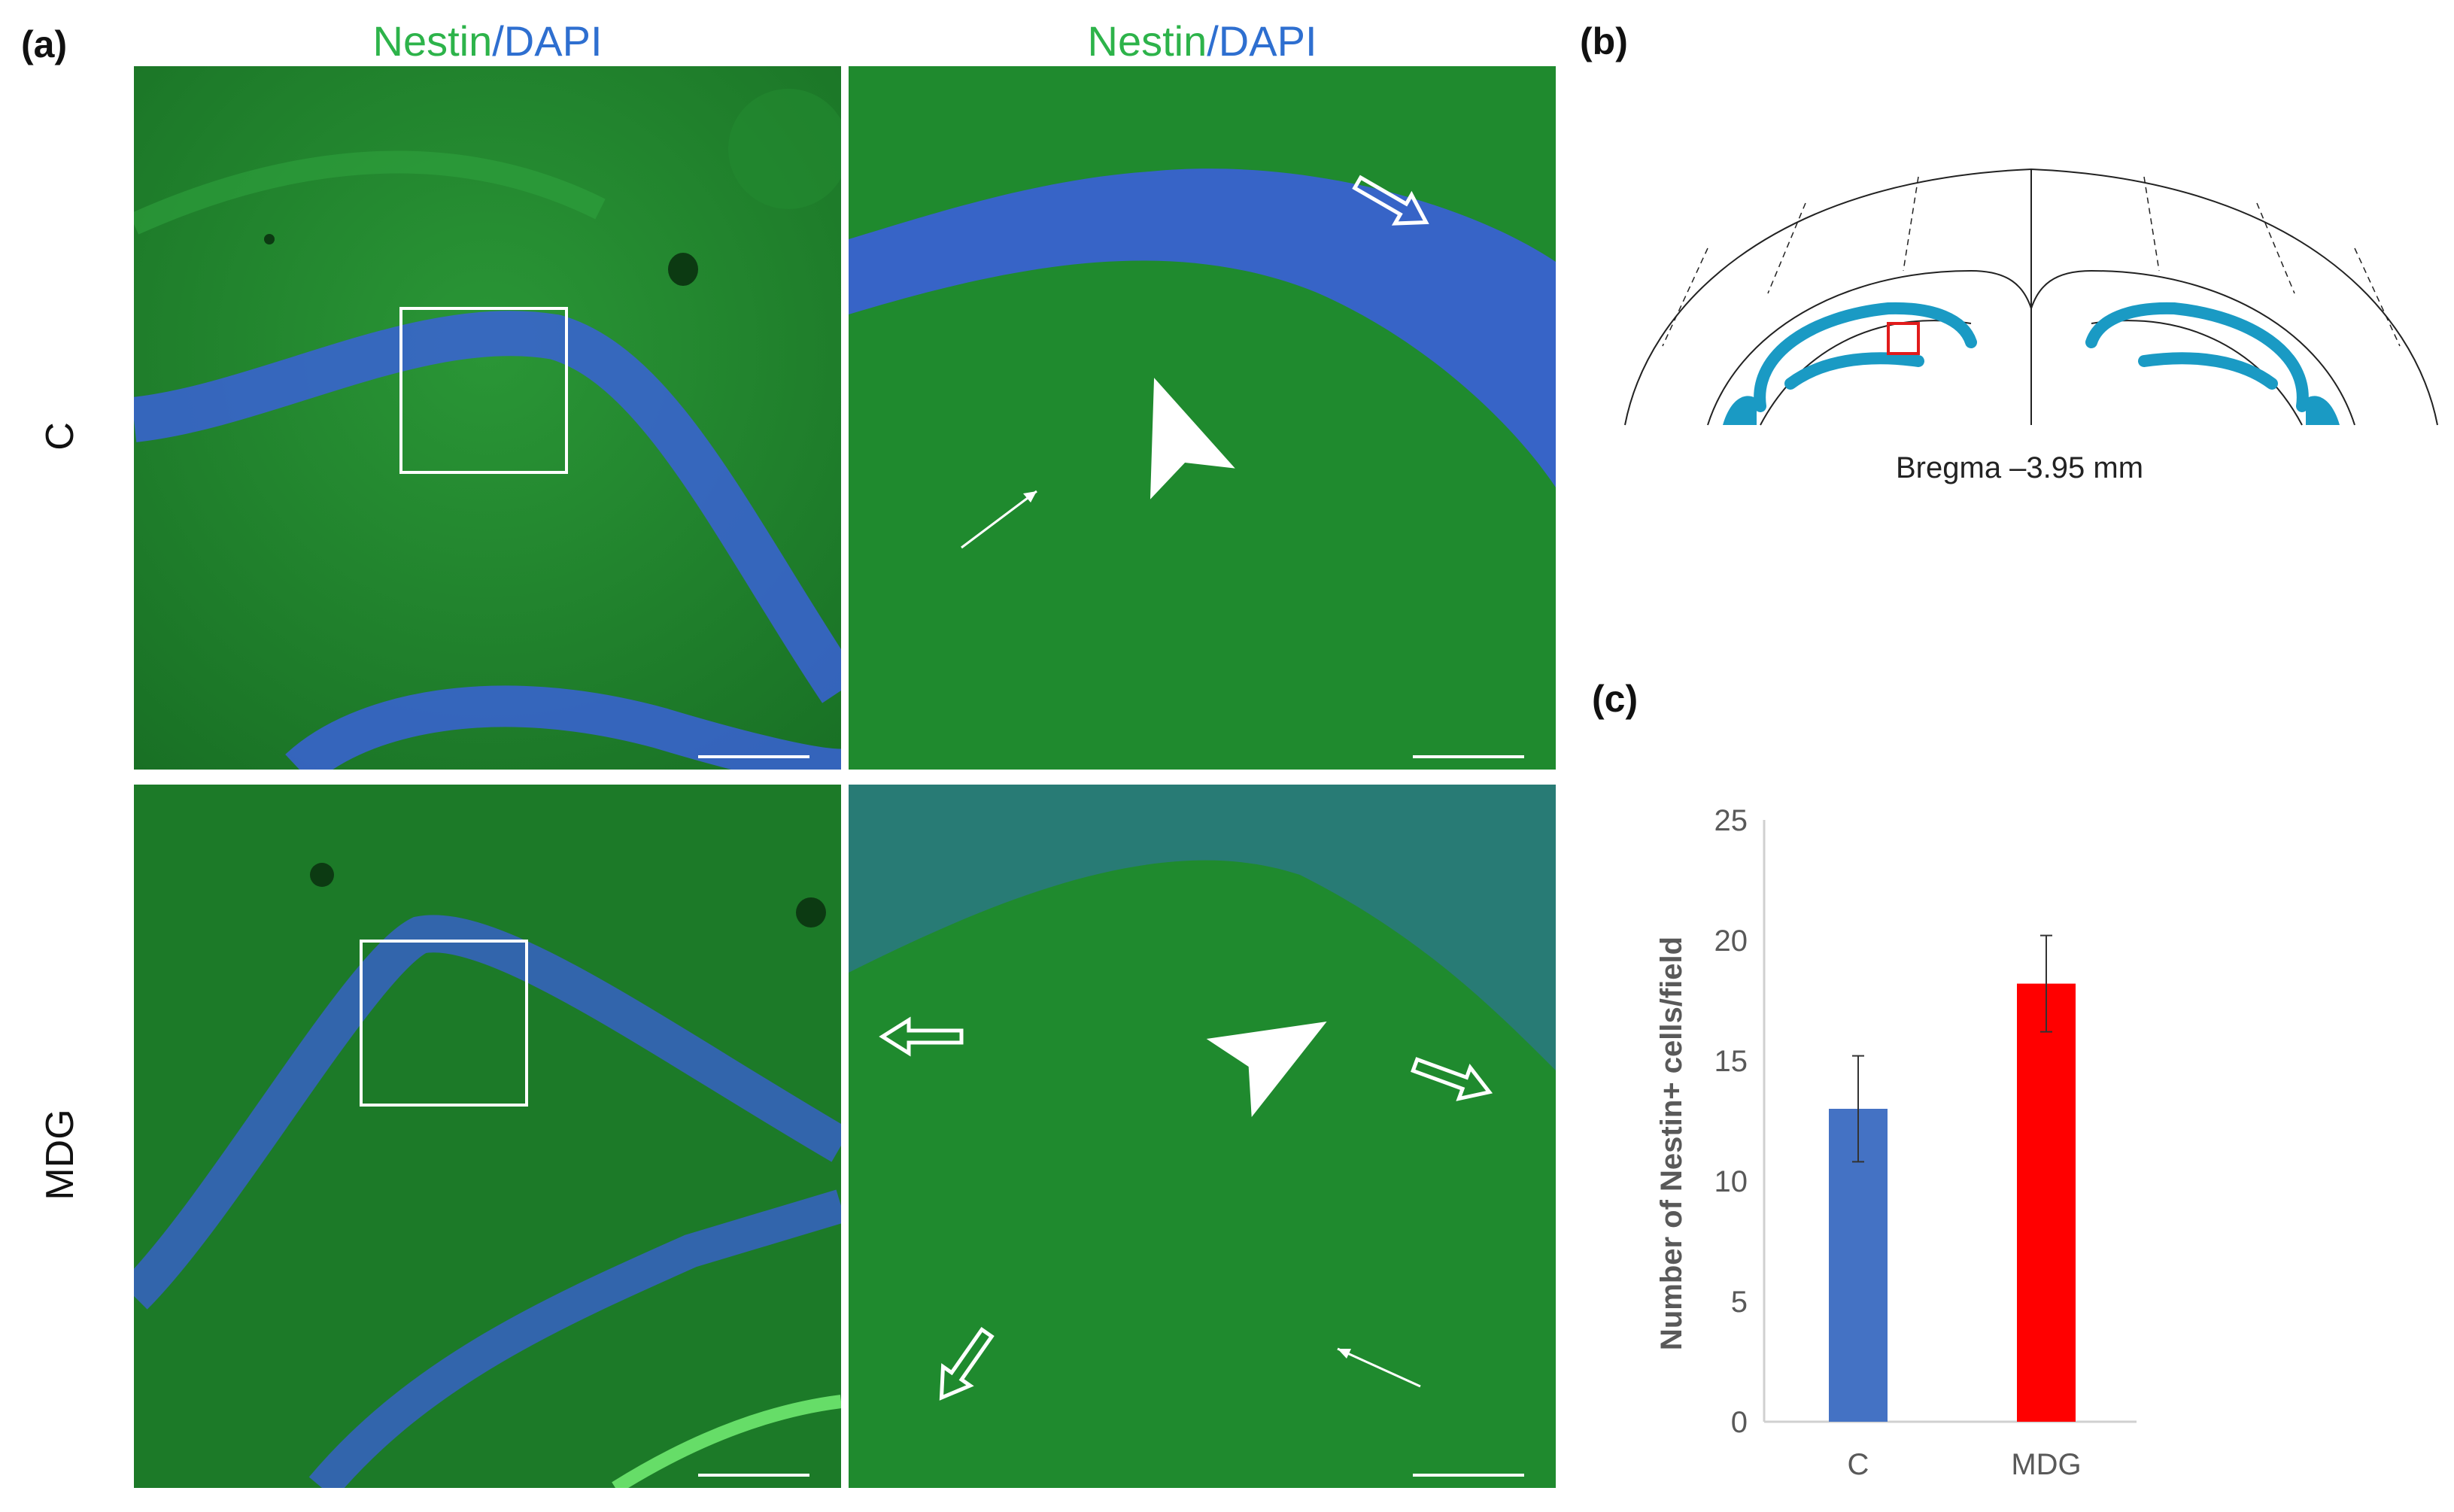 Image resolution: width=2454 pixels, height=1512 pixels. Describe the element at coordinates (60, 1155) in the screenshot. I see `row-label-mdg: MDG` at that location.